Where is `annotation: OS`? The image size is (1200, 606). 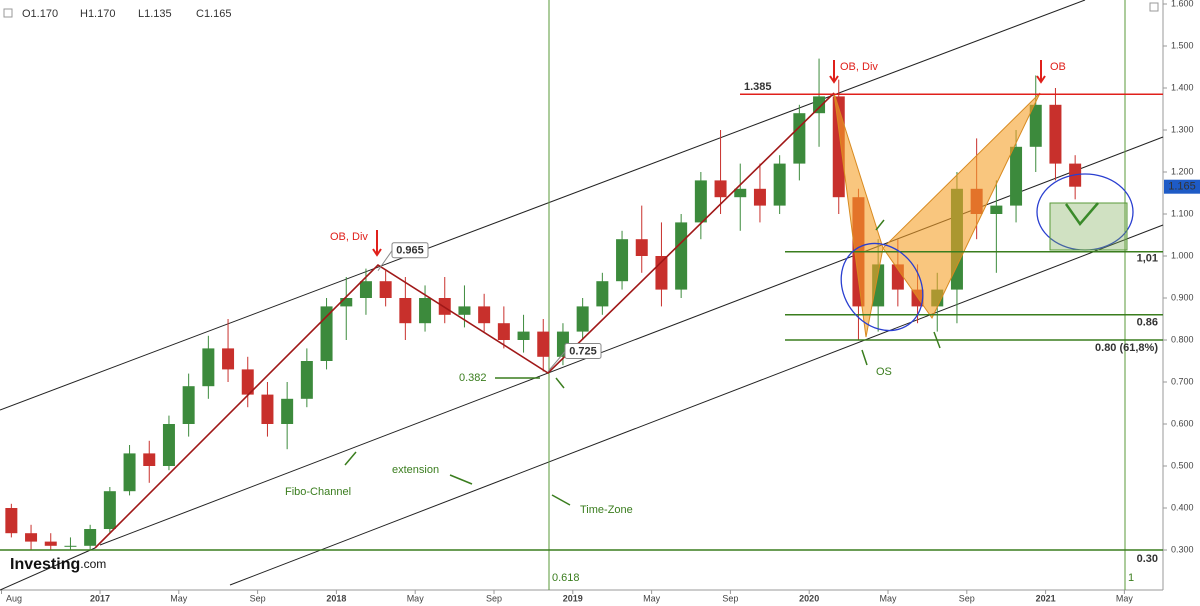
annotation: OS is located at coordinates (884, 372).